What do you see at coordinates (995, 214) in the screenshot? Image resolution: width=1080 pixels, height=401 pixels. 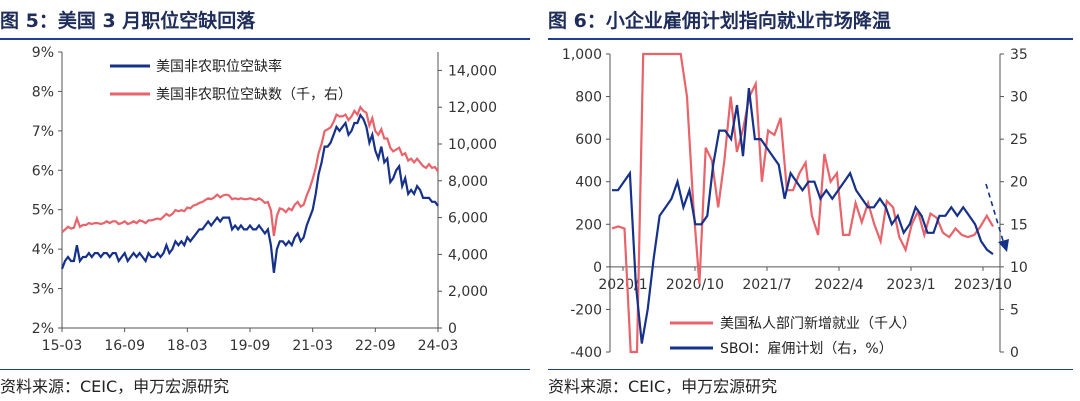 I see `annotation-arrow-shaft` at bounding box center [995, 214].